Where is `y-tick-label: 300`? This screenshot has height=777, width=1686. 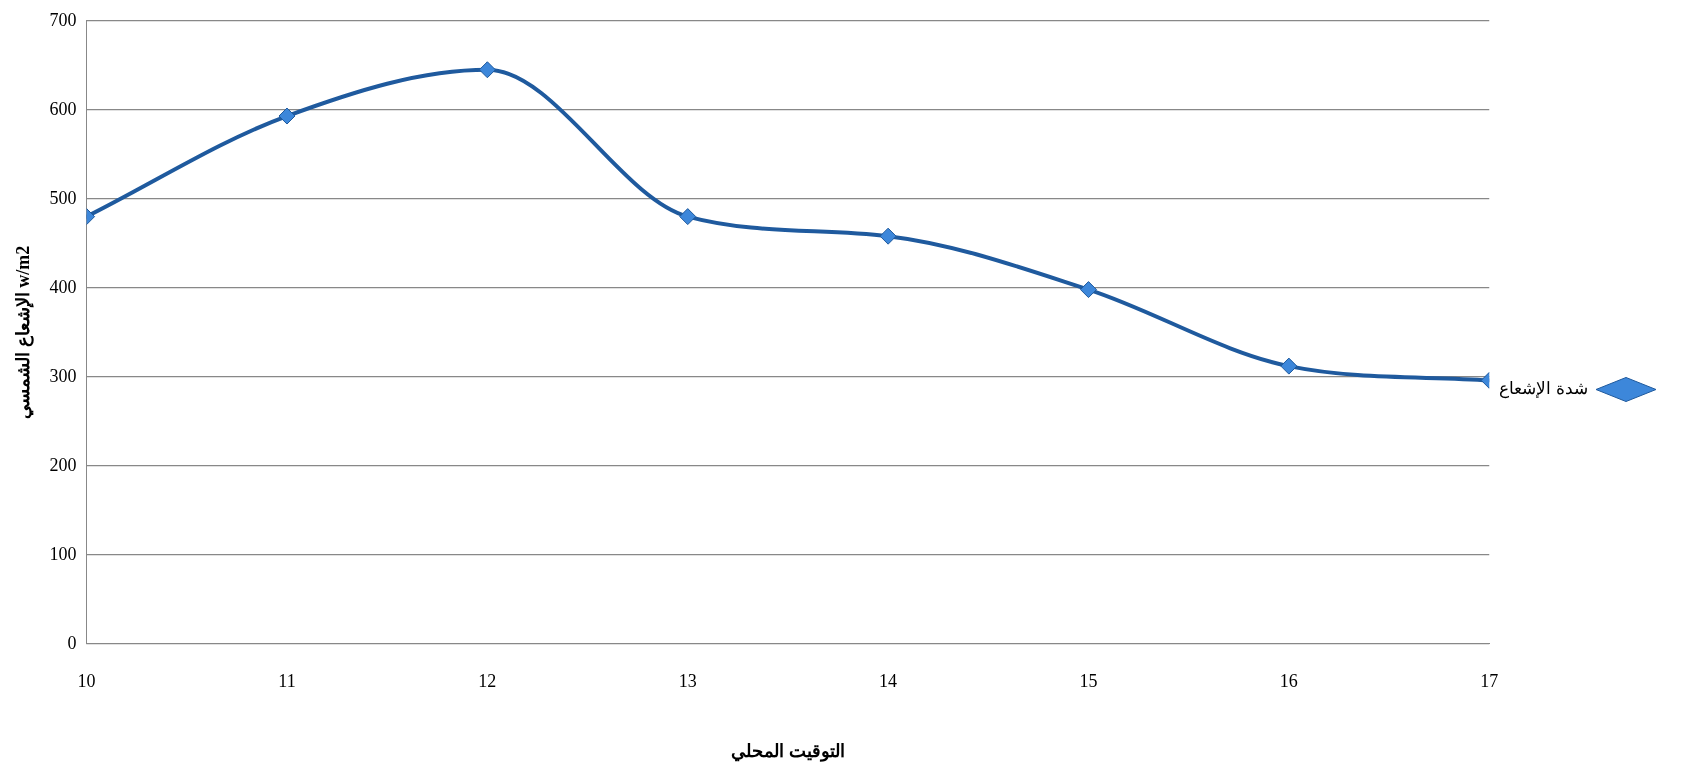
y-tick-label: 300 is located at coordinates (63, 375).